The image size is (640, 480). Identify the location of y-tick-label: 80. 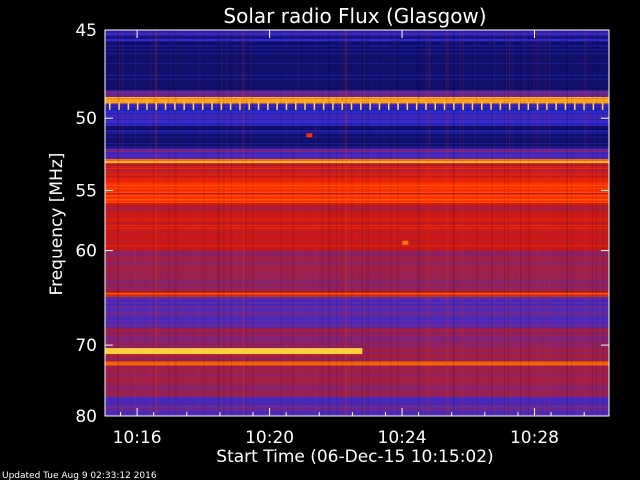
(86, 417).